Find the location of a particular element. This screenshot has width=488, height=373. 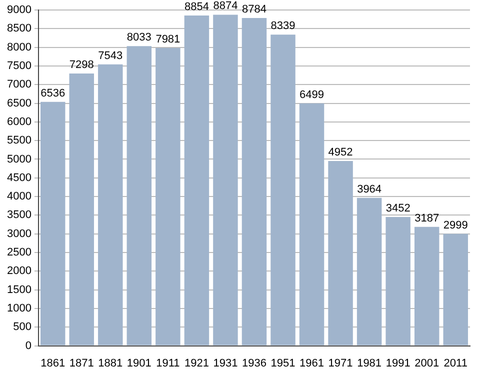

y-tick-label: 8500 is located at coordinates (19, 28).